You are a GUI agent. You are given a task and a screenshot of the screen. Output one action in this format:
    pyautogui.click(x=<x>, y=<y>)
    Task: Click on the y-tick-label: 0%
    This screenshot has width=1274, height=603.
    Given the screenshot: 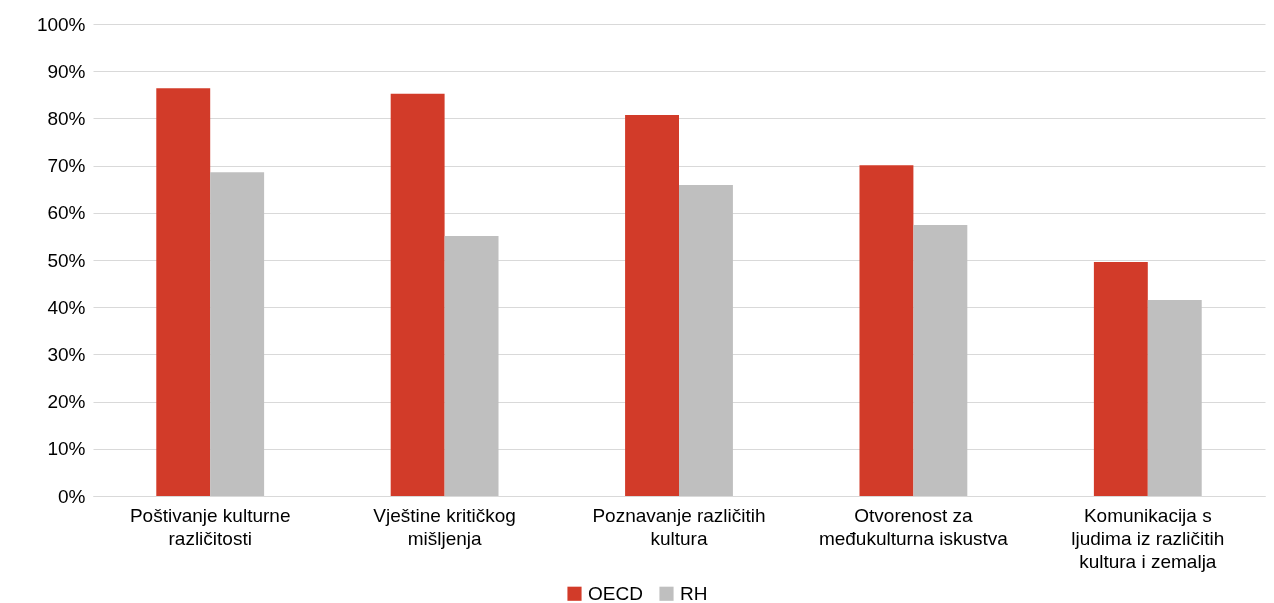 What is the action you would take?
    pyautogui.click(x=72, y=496)
    